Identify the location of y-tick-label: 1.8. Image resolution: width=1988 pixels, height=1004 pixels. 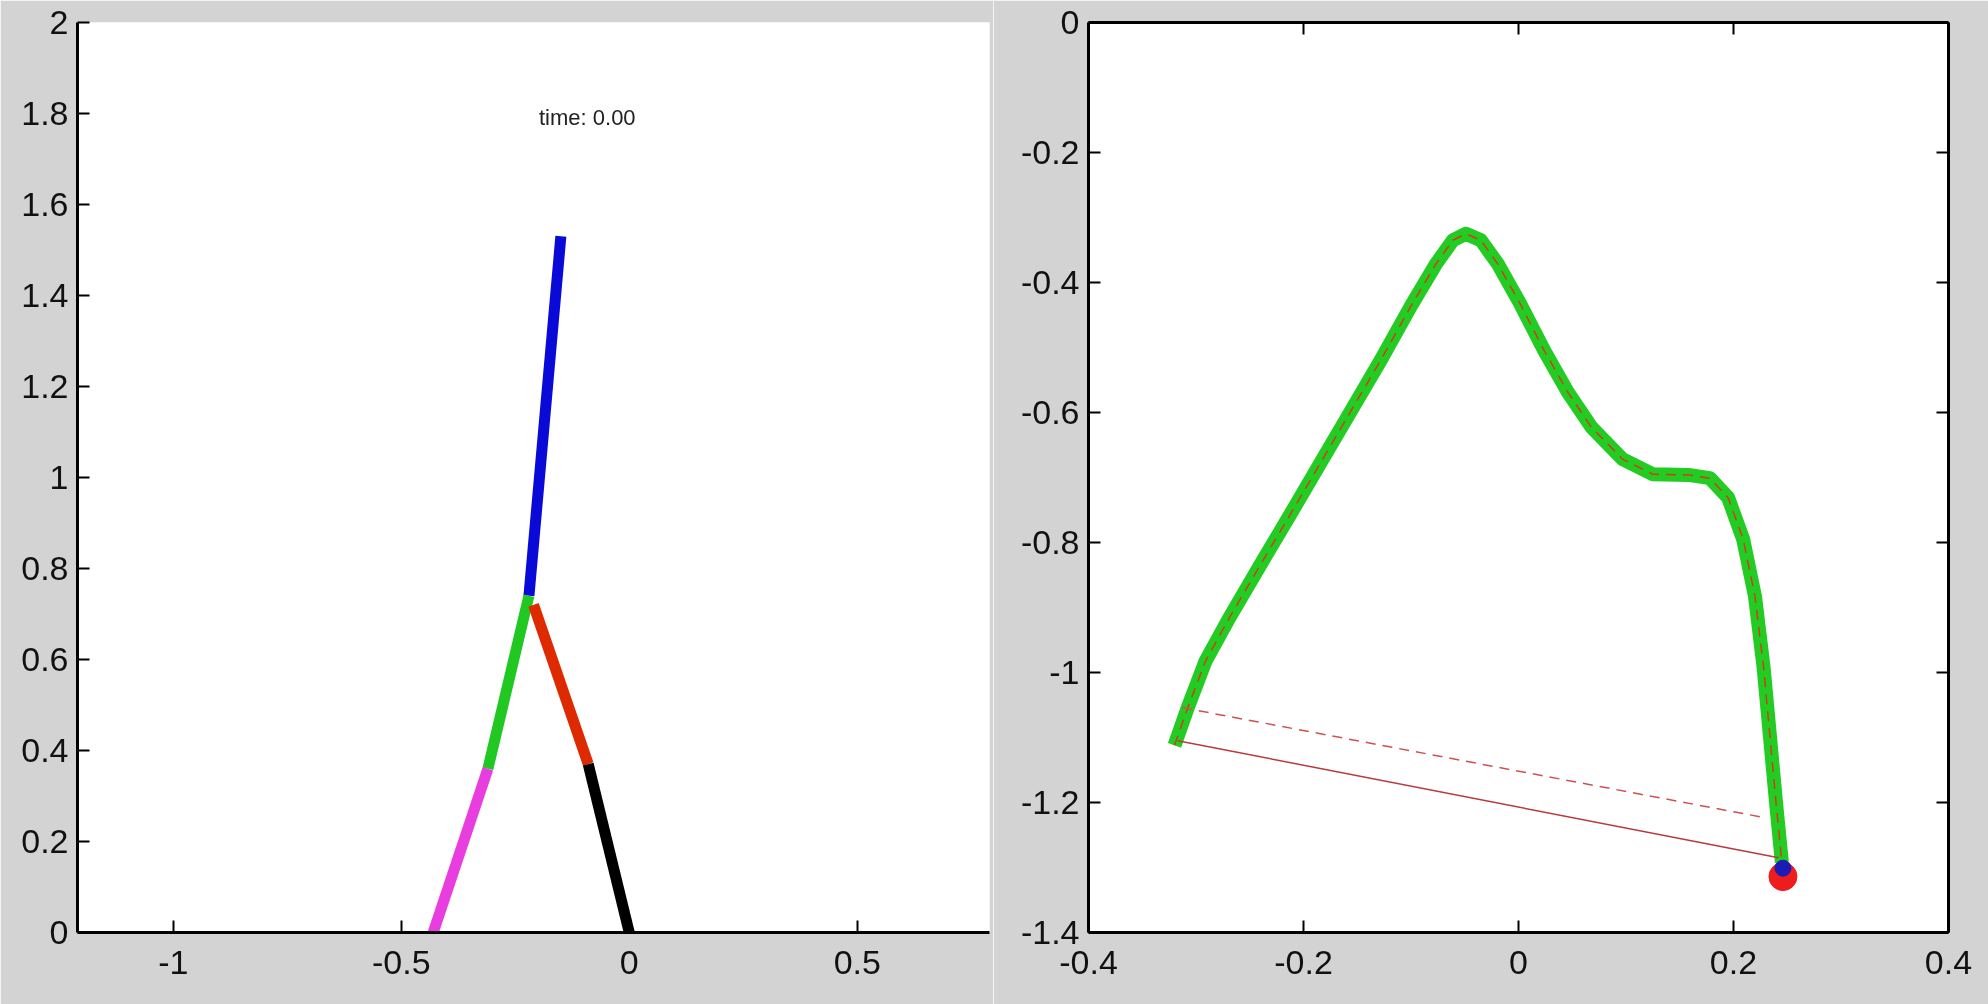
(45, 113).